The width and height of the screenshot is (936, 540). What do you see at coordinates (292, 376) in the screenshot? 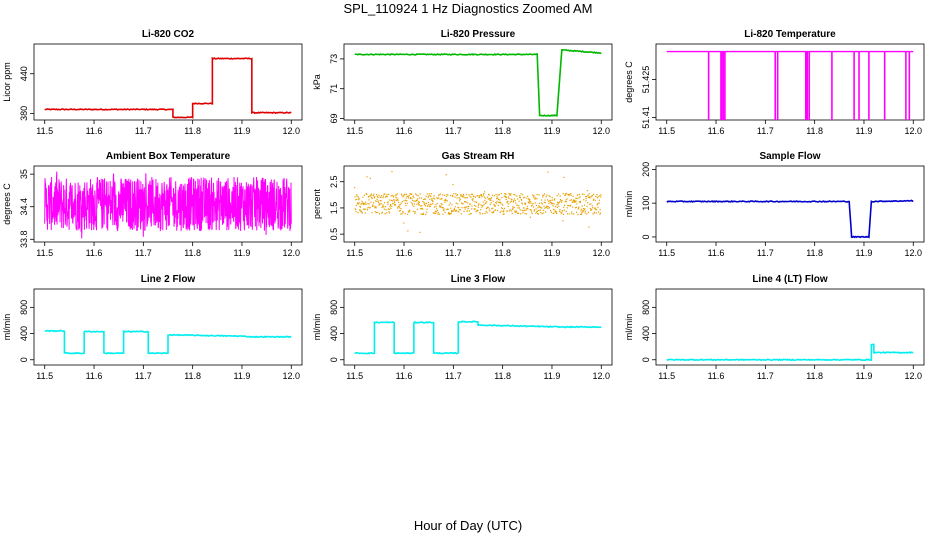
I see `x-tick-label: 12.0` at bounding box center [292, 376].